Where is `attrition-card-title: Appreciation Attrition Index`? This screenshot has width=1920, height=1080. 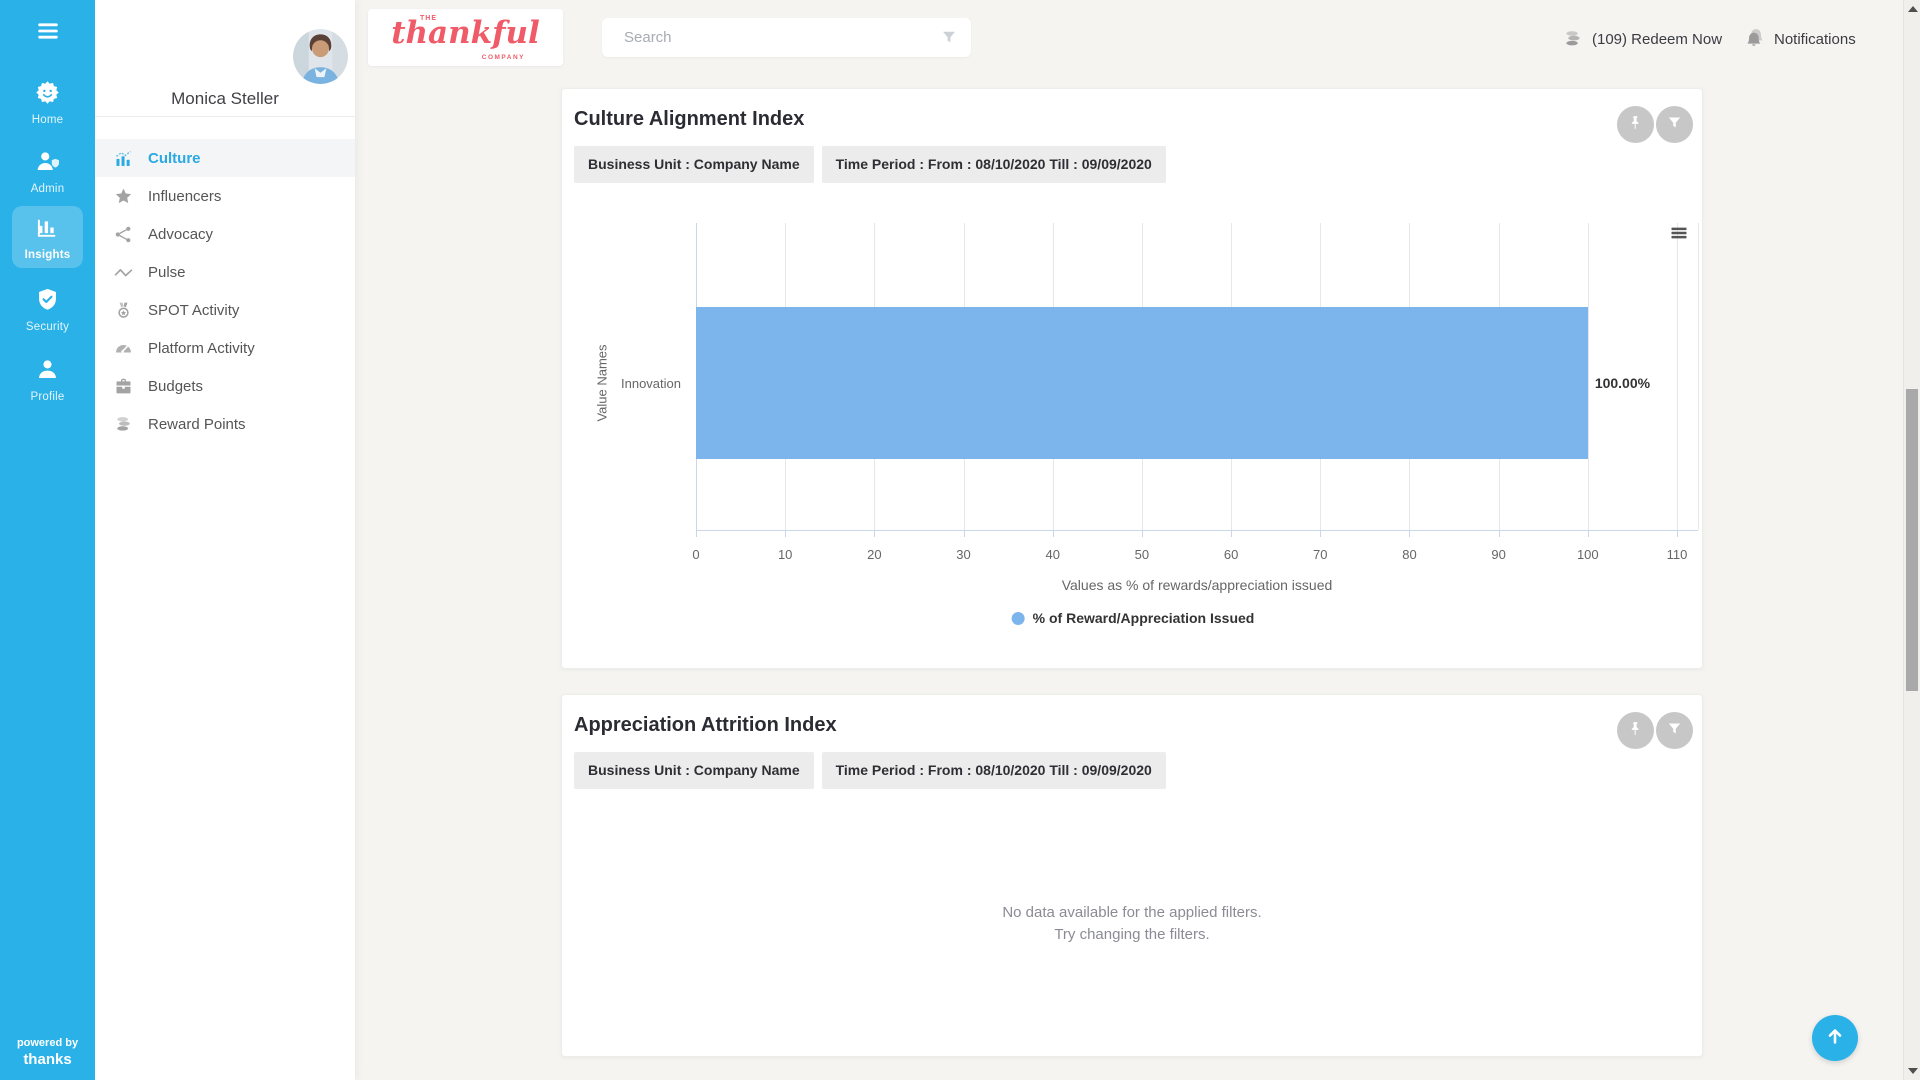 attrition-card-title: Appreciation Attrition Index is located at coordinates (705, 725).